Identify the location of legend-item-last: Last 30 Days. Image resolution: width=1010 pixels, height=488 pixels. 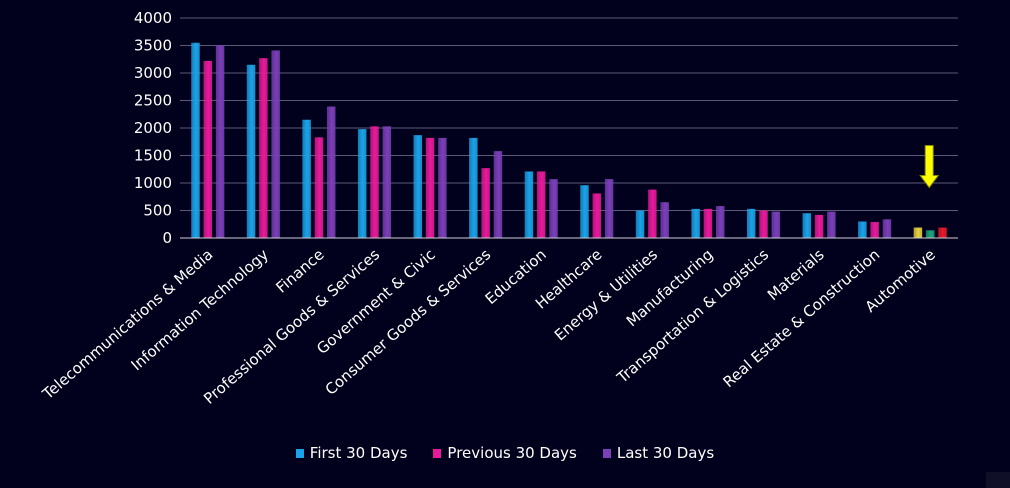
(658, 453).